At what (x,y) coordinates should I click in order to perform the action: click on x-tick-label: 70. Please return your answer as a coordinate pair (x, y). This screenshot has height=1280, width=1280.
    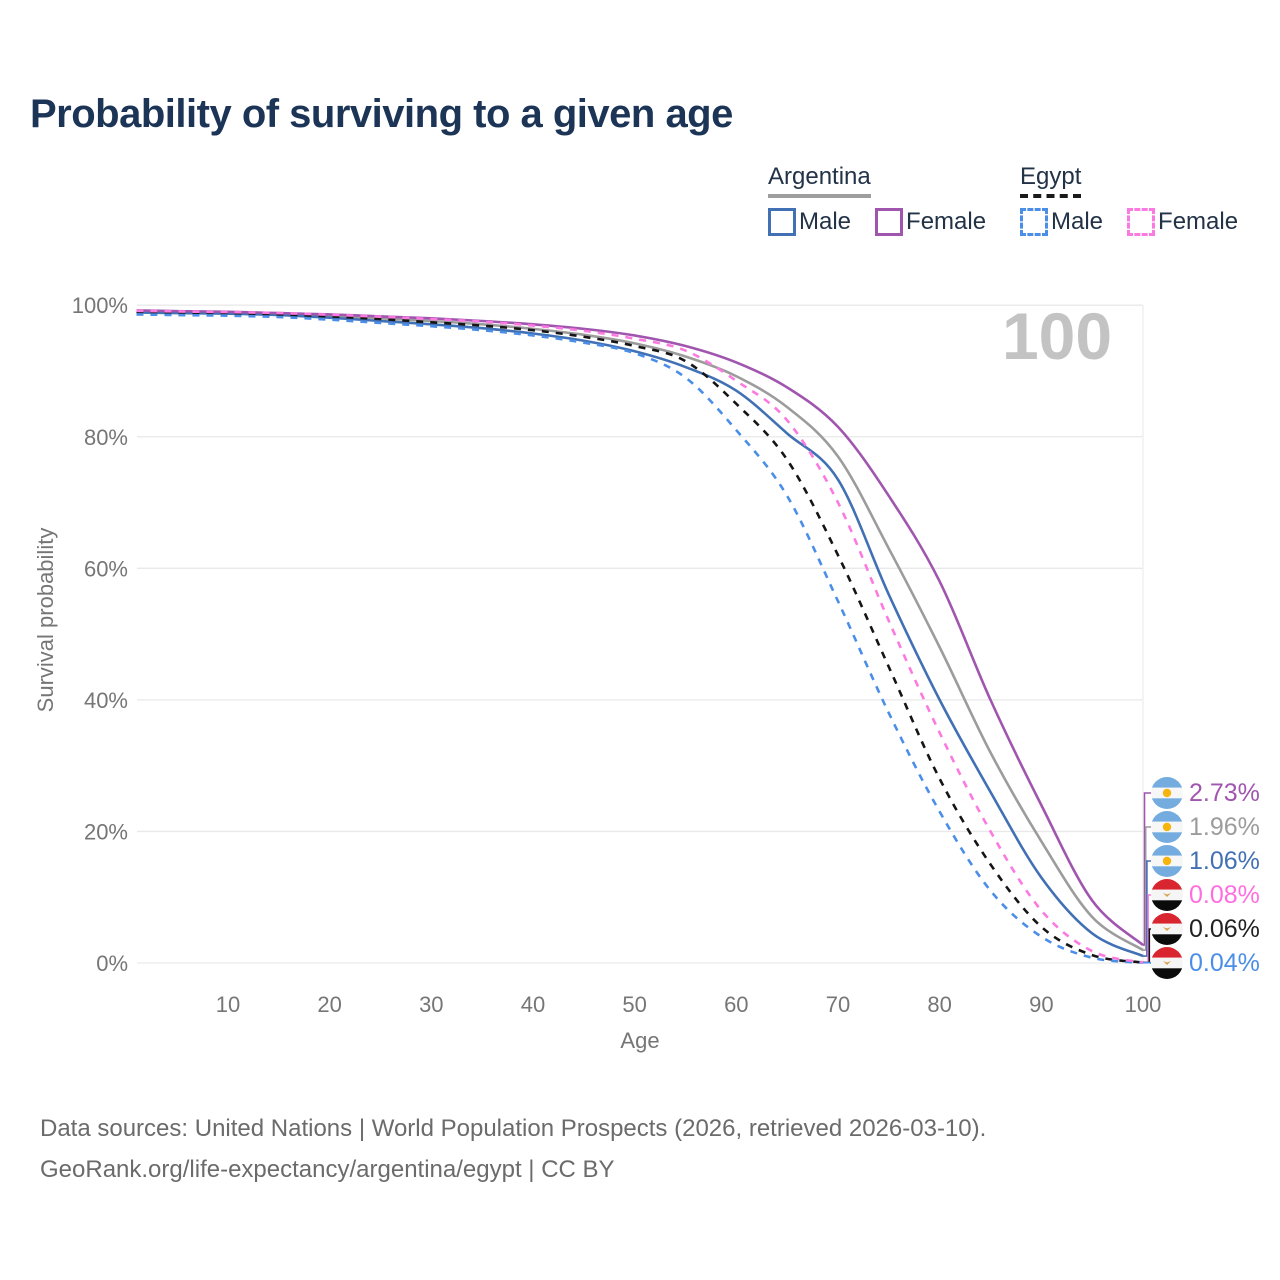
    Looking at the image, I should click on (838, 1004).